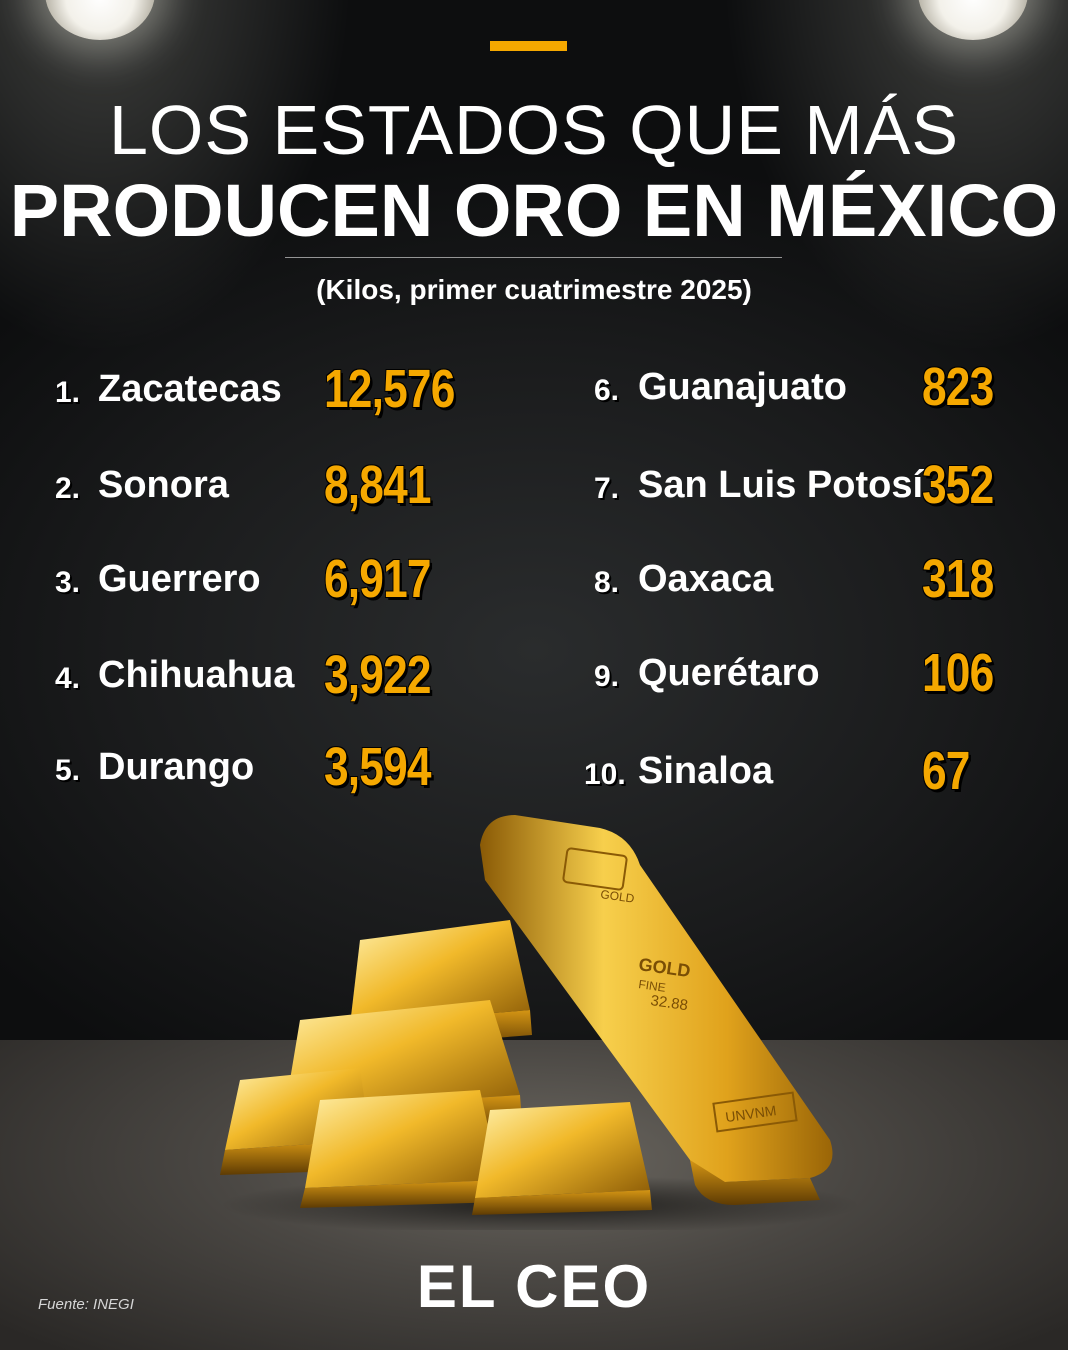  What do you see at coordinates (534, 1286) in the screenshot?
I see `brand-logo: EL CEO` at bounding box center [534, 1286].